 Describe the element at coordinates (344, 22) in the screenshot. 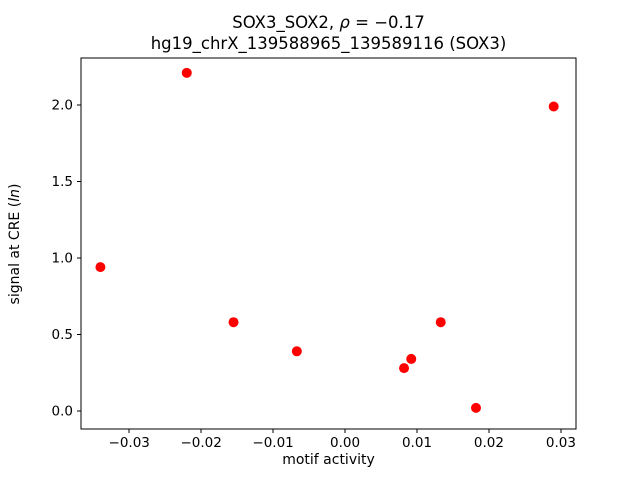

I see `rho-symbol: ρ` at that location.